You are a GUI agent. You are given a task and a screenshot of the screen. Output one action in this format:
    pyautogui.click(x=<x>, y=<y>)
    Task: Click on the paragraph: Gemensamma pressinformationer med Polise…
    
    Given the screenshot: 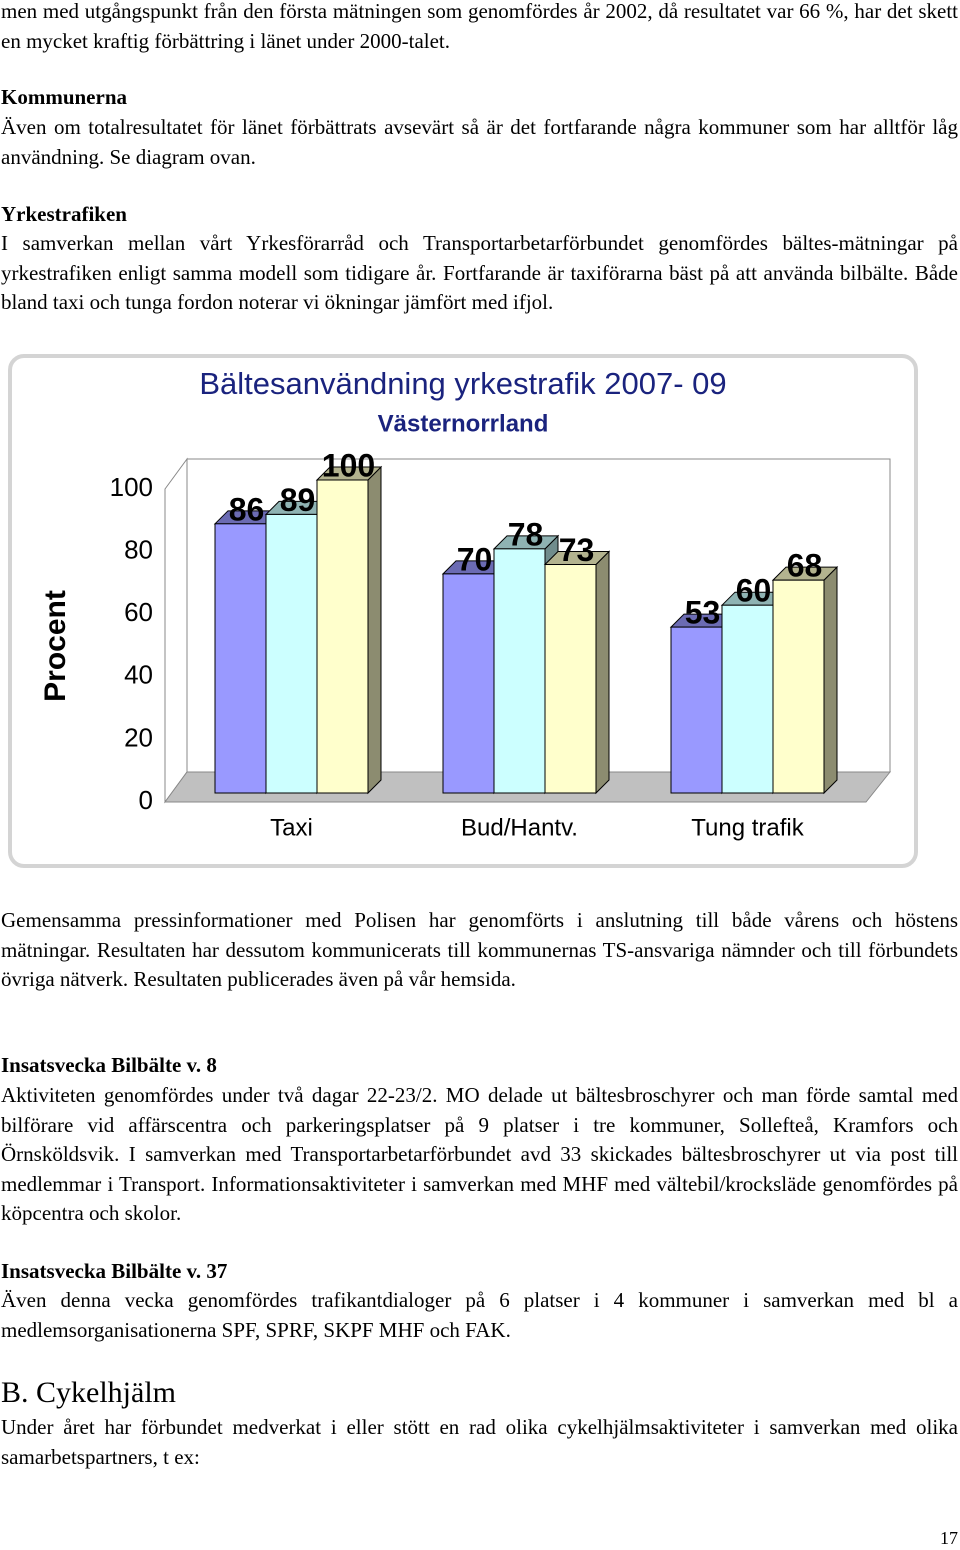 What is the action you would take?
    pyautogui.click(x=479, y=949)
    